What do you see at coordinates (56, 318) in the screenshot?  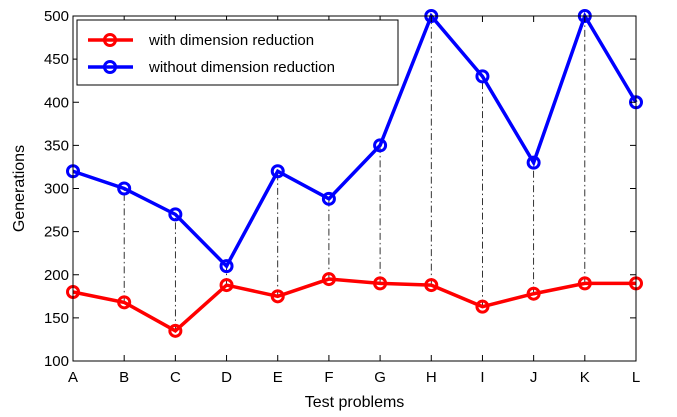 I see `y-tick-label-150: 150` at bounding box center [56, 318].